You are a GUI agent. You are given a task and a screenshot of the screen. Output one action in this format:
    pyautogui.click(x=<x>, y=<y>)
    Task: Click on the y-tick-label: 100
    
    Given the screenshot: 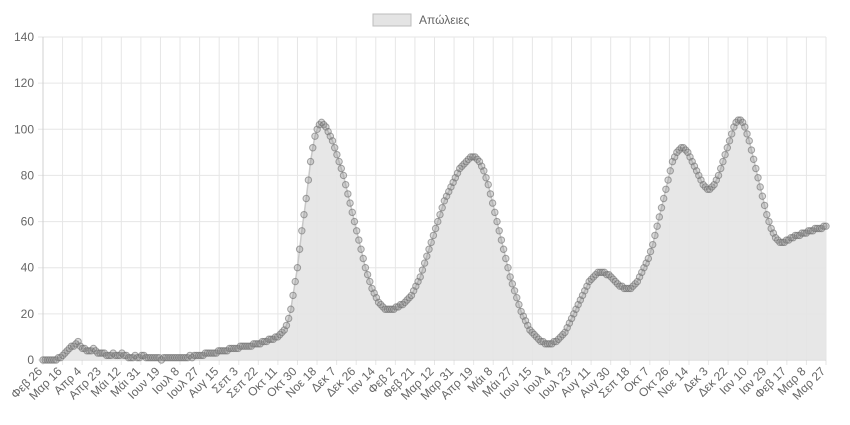 What is the action you would take?
    pyautogui.click(x=24, y=129)
    